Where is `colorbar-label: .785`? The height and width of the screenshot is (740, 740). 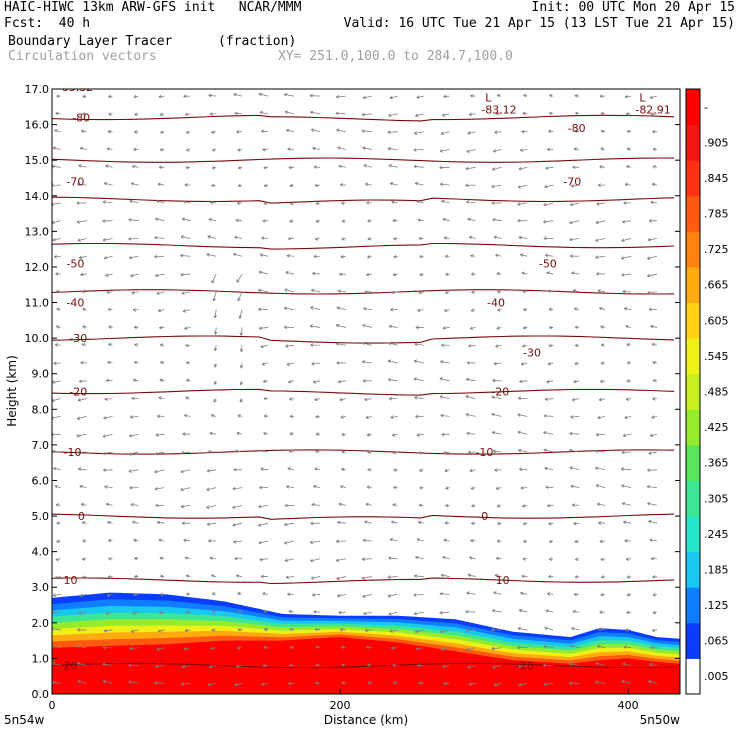 colorbar-label: .785 is located at coordinates (716, 214).